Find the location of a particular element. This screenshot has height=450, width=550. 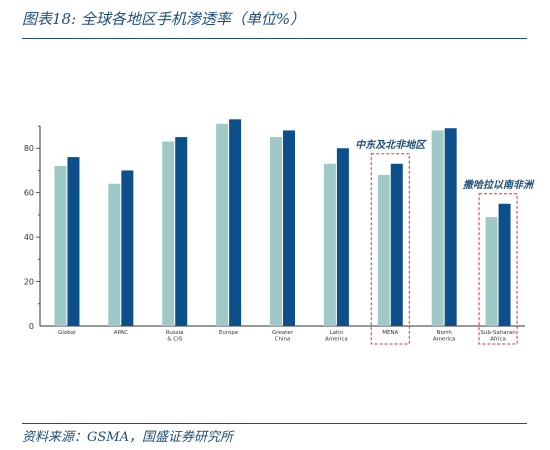

category-label: MENA is located at coordinates (390, 333).